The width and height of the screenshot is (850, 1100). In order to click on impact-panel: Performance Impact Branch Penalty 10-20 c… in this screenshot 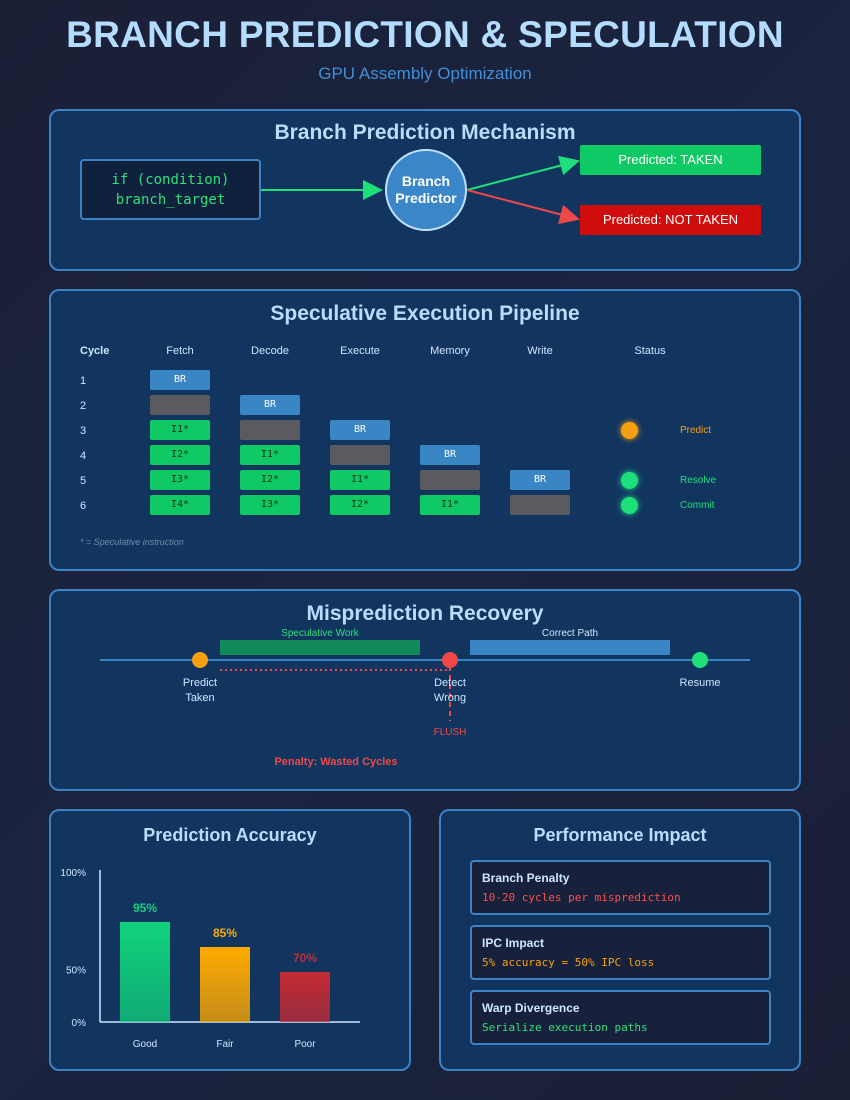, I will do `click(620, 940)`.